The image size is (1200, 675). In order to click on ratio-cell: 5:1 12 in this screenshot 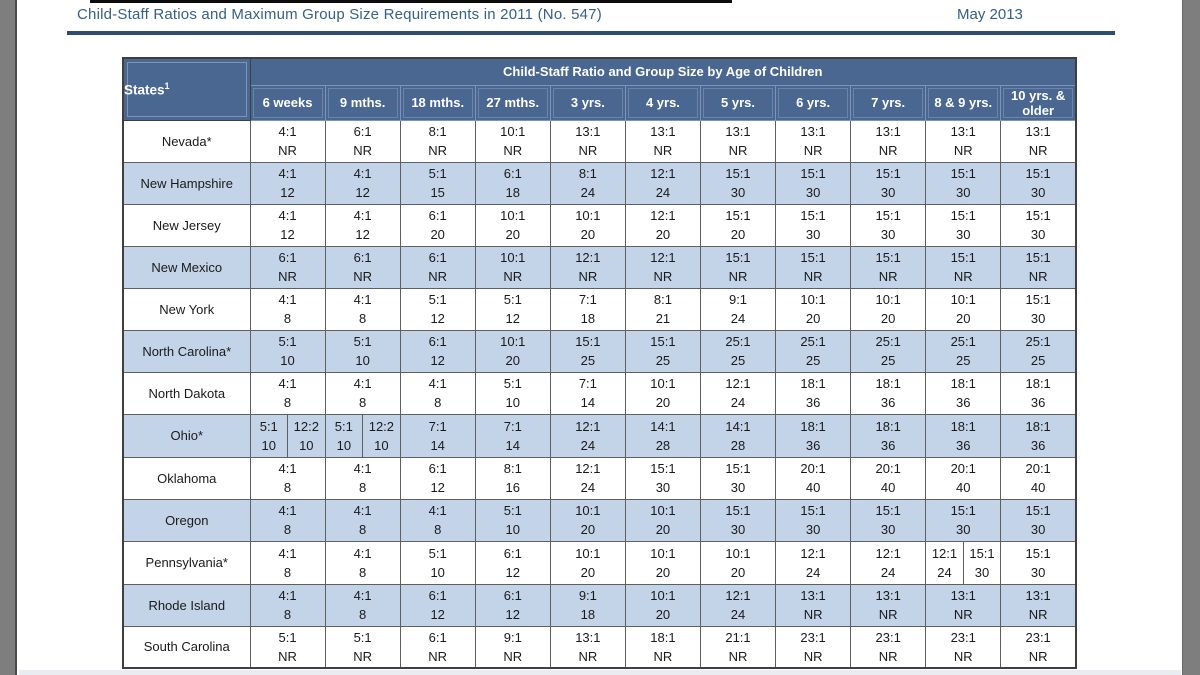, I will do `click(512, 309)`.